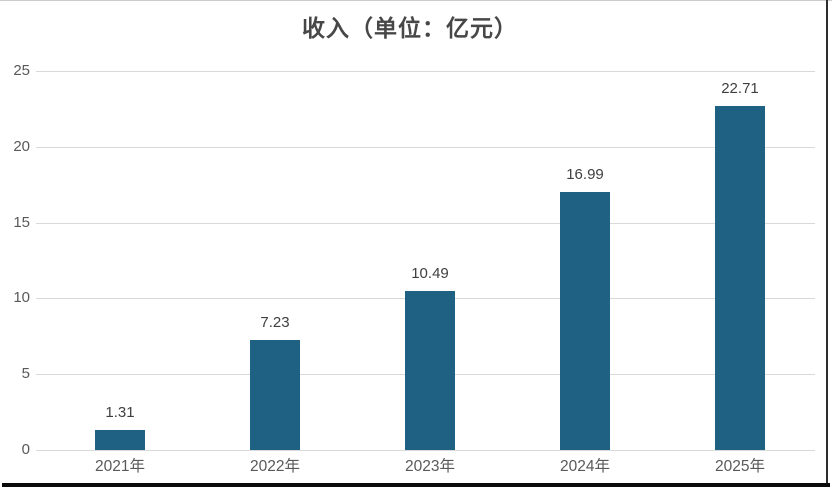  Describe the element at coordinates (430, 466) in the screenshot. I see `x-axis-tick-2023年: 2023年` at that location.